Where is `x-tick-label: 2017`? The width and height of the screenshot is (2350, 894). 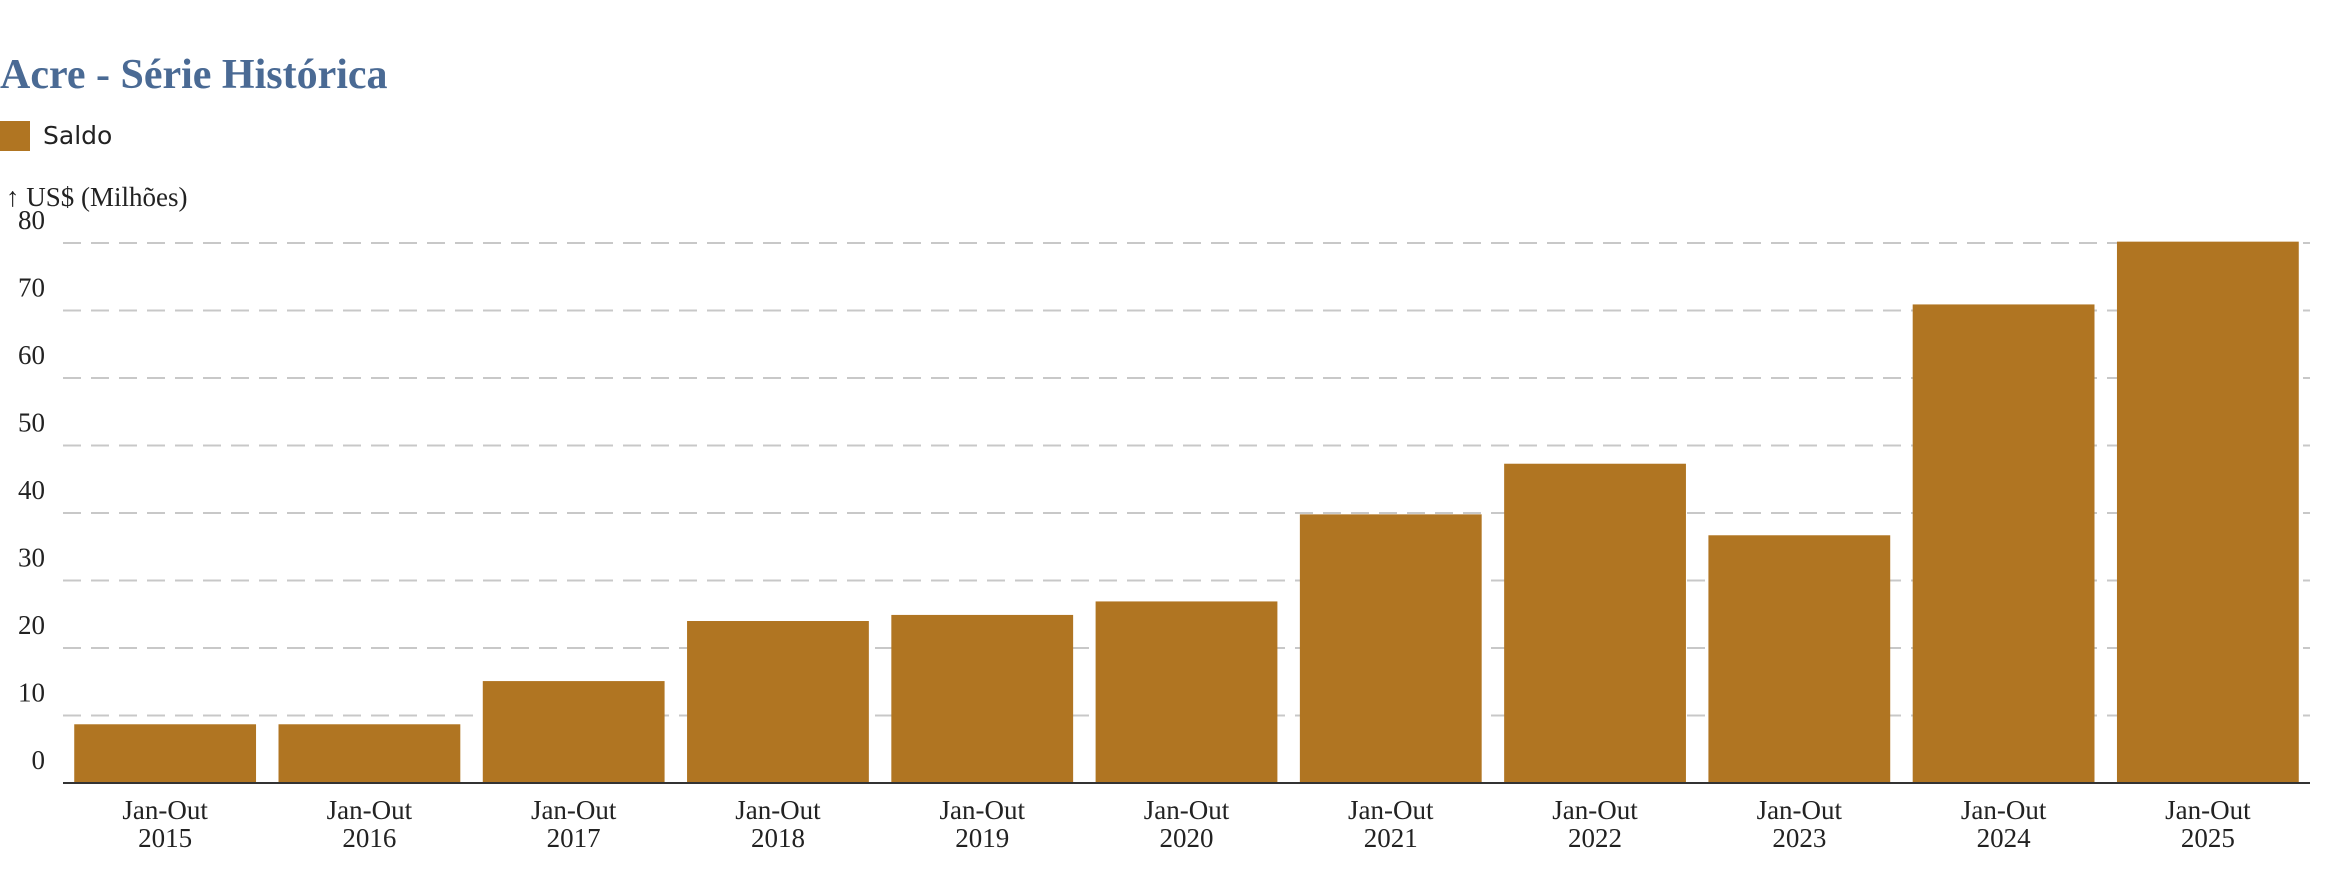 x-tick-label: 2017 is located at coordinates (574, 838).